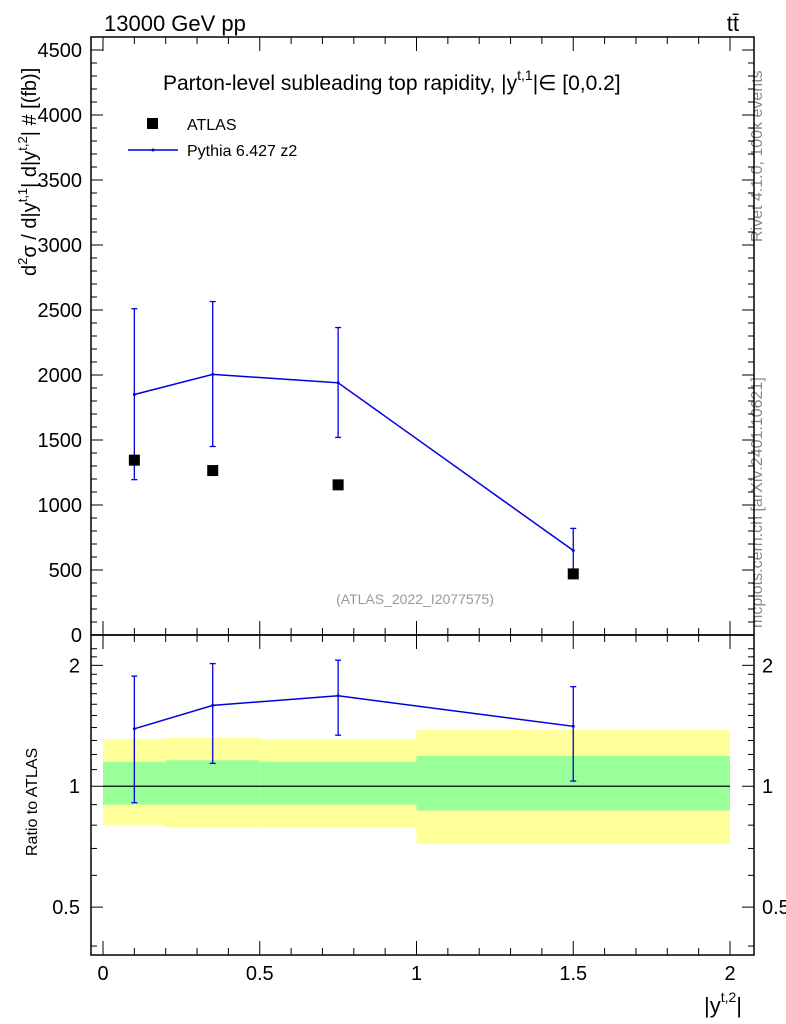 This screenshot has width=786, height=1024. What do you see at coordinates (415, 599) in the screenshot?
I see `watermark: (ATLAS_2022_I2077575)` at bounding box center [415, 599].